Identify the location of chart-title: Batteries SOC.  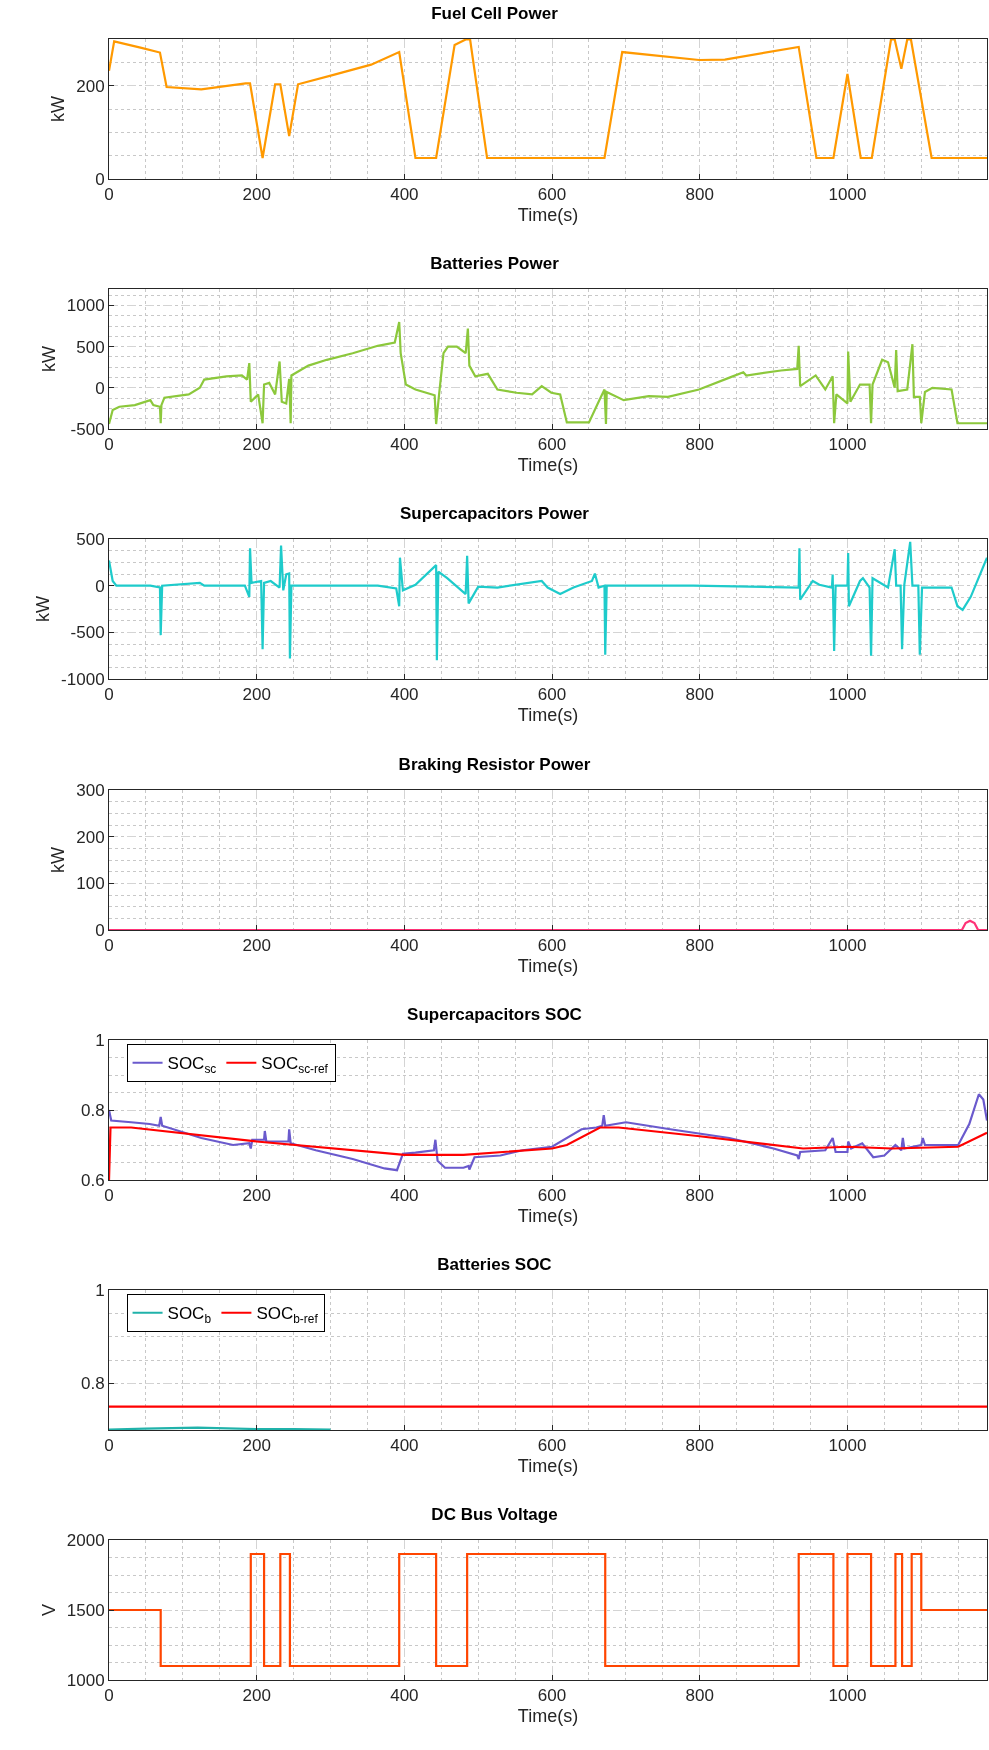
(494, 1265).